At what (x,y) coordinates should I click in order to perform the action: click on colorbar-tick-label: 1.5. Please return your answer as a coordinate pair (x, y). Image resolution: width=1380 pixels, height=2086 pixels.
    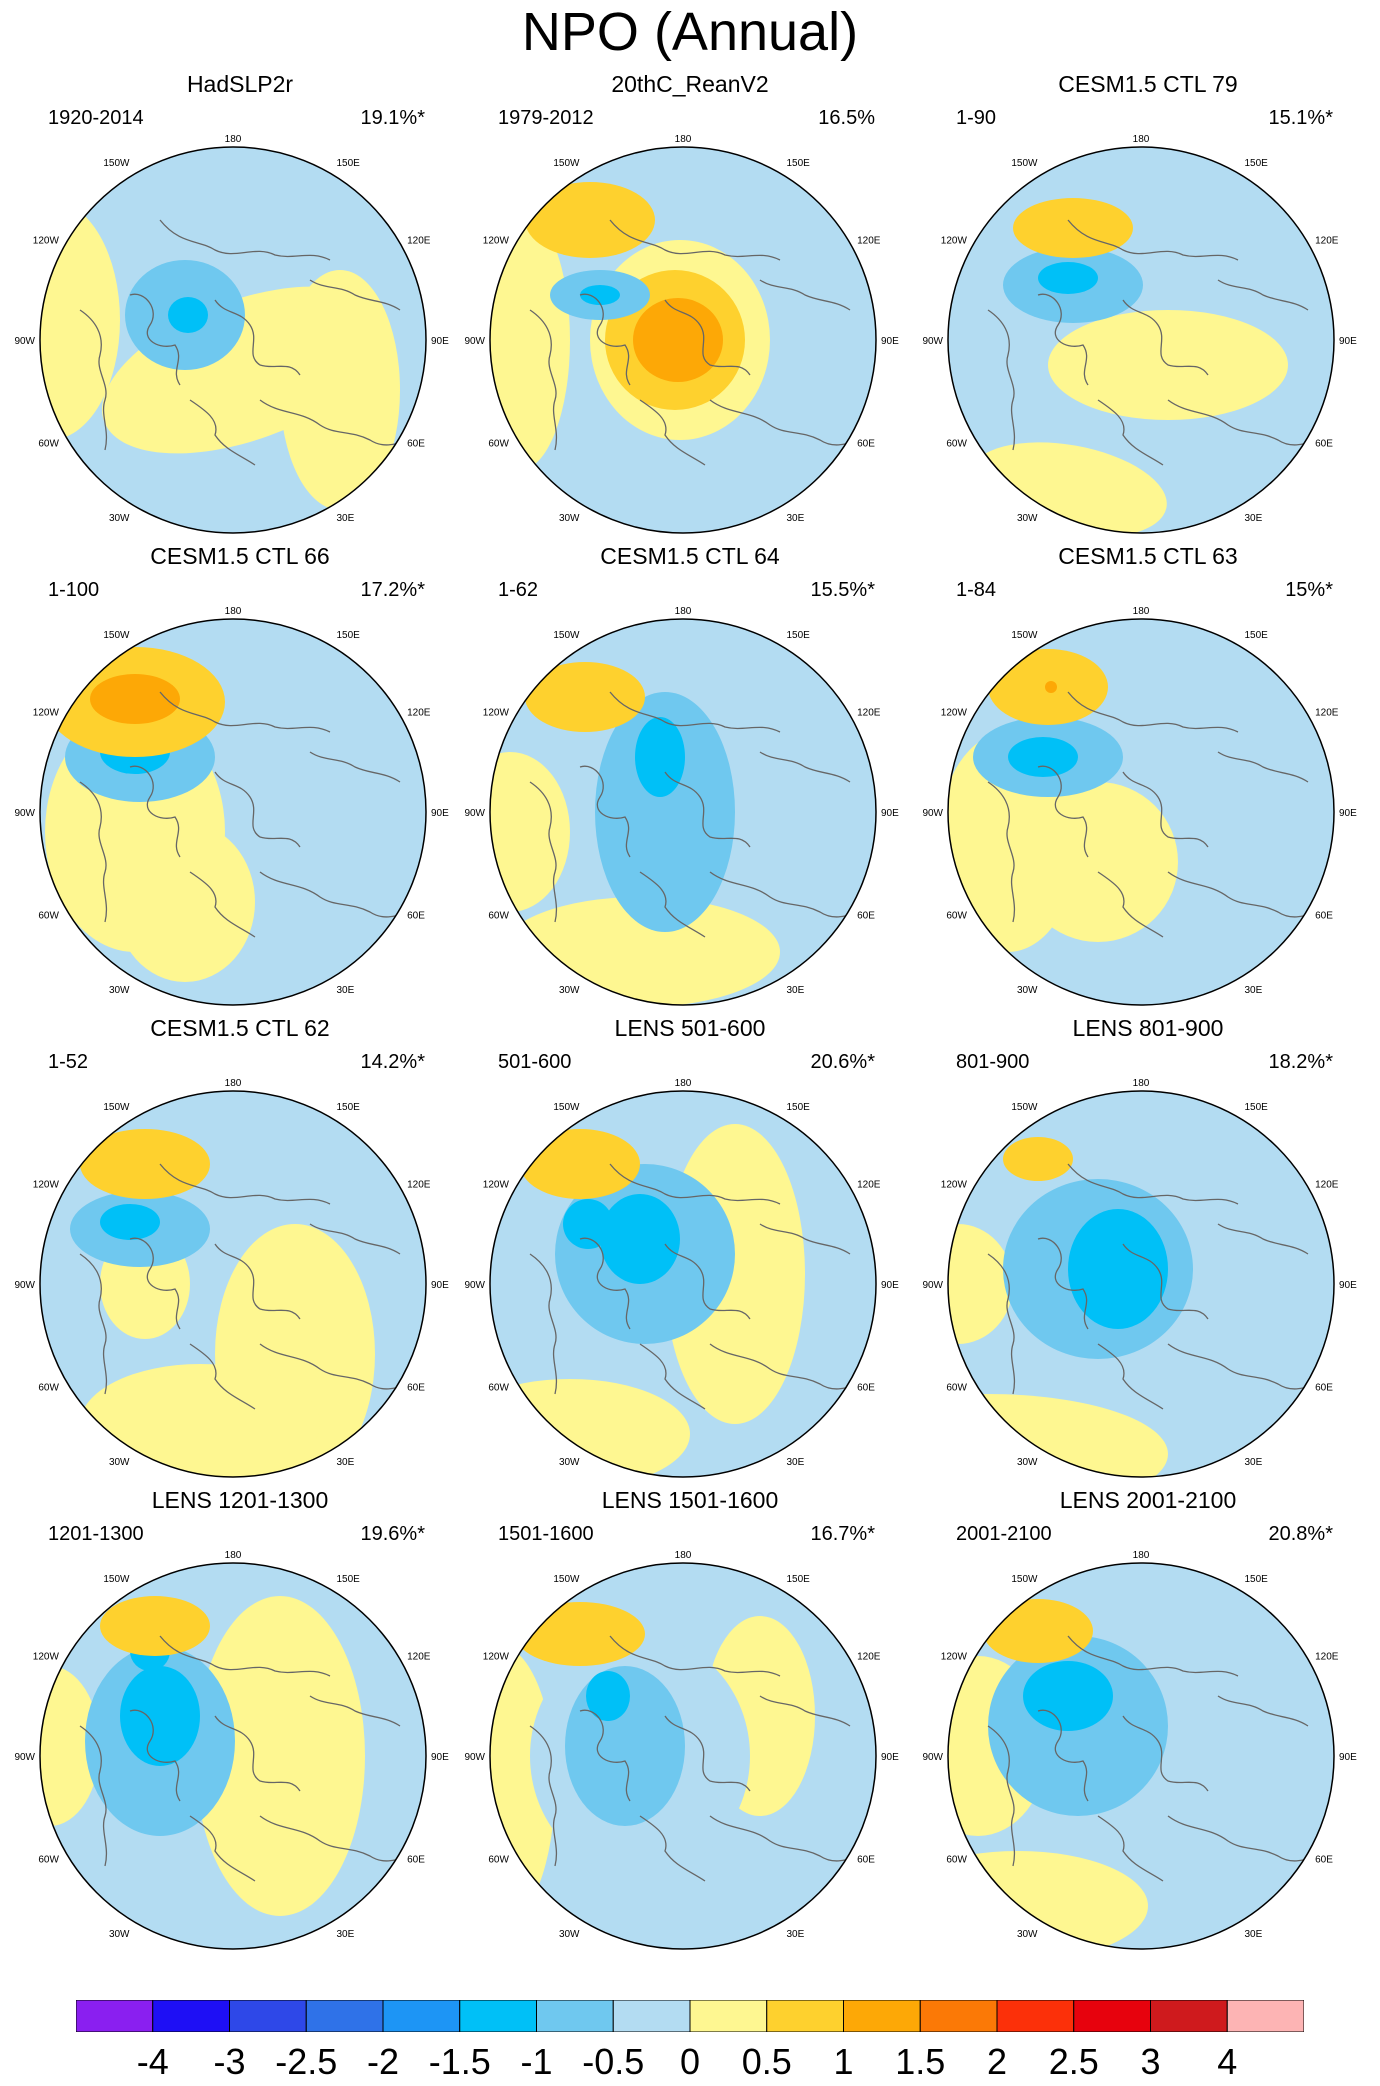
    Looking at the image, I should click on (920, 2061).